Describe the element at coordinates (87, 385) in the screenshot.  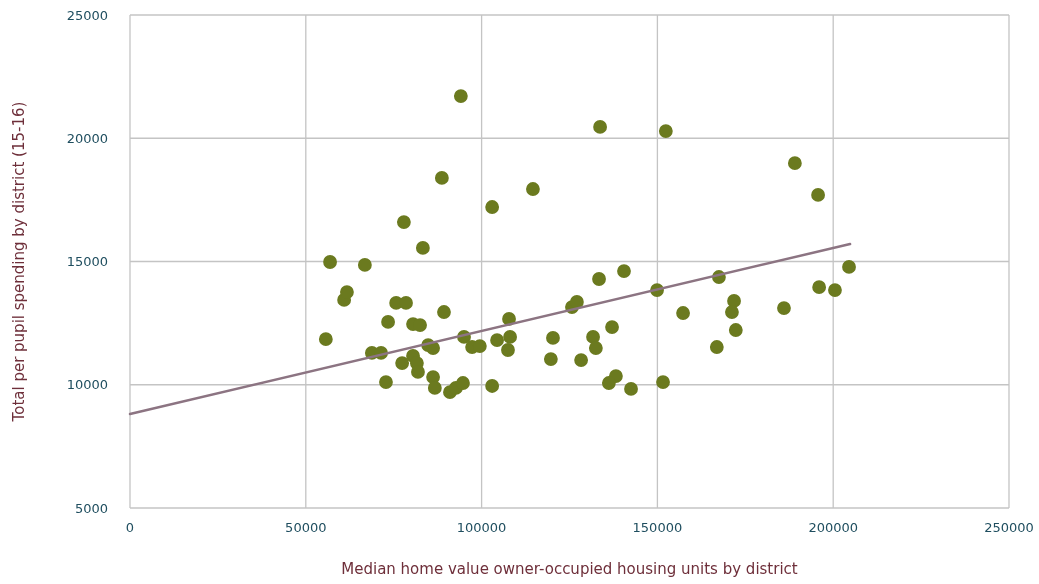
I see `y-tick-label: 10000` at that location.